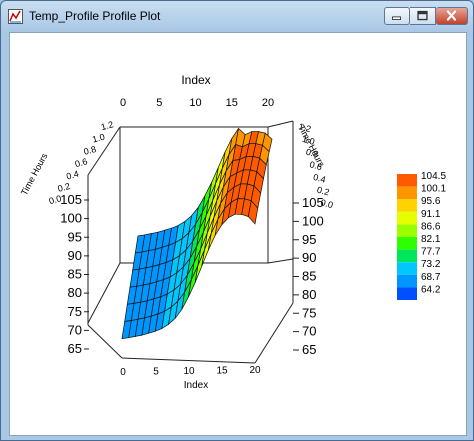 The width and height of the screenshot is (474, 441). I want to click on value-left-tick-label: 100, so click(71, 218).